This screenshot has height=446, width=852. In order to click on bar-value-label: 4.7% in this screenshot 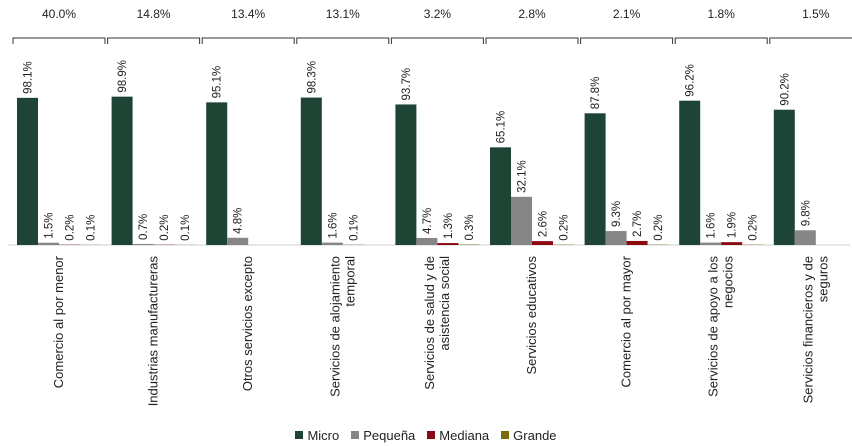, I will do `click(428, 221)`.